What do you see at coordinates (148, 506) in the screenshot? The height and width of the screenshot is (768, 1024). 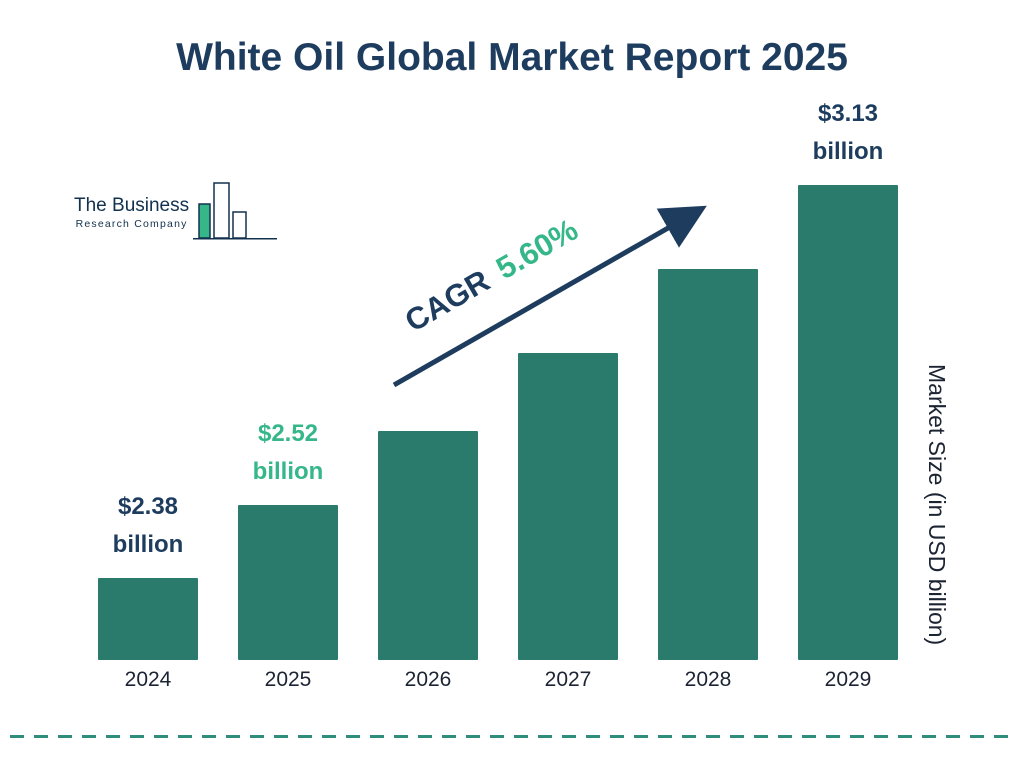 I see `bar-value-line: $2.38` at bounding box center [148, 506].